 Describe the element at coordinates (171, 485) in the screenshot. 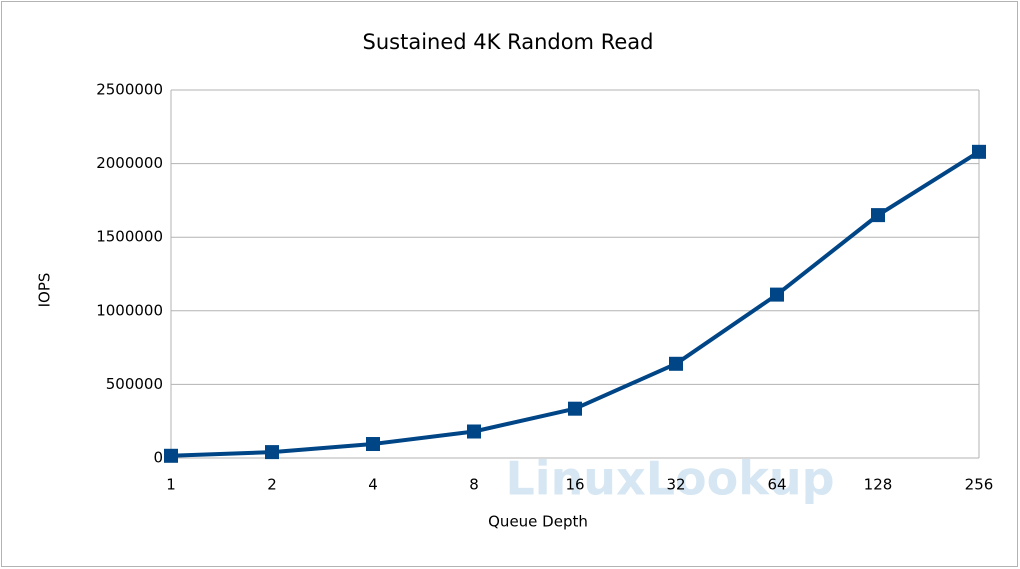

I see `x-tick-label: 1` at that location.